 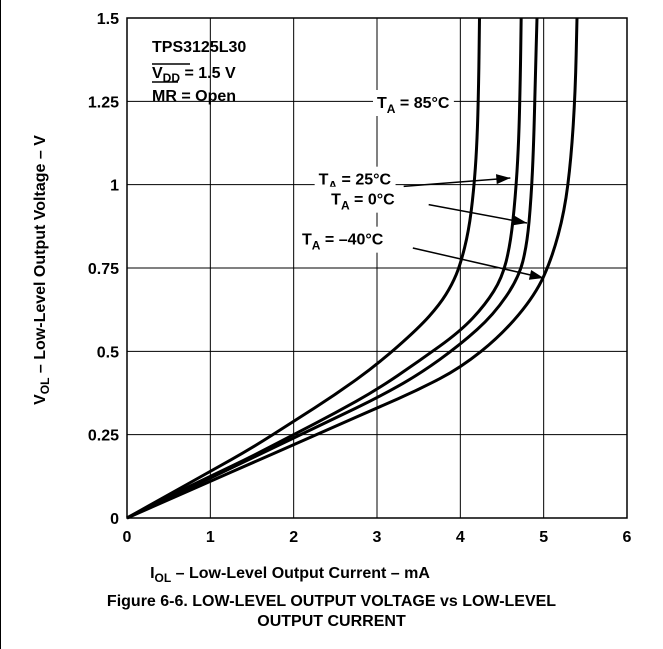 What do you see at coordinates (127, 537) in the screenshot?
I see `x-tick-label: 0` at bounding box center [127, 537].